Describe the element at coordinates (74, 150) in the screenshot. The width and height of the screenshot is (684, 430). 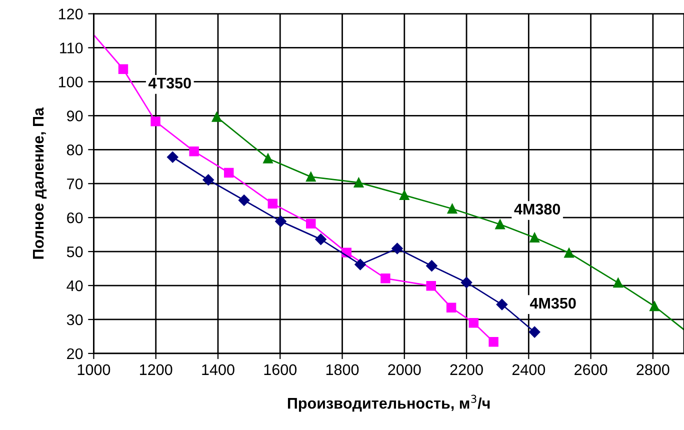
I see `y-tick-label: 80` at that location.